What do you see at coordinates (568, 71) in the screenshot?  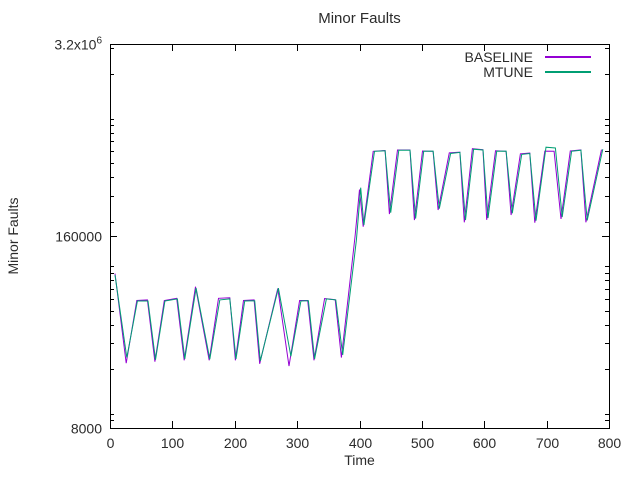 I see `legend-line-sample-mtune` at bounding box center [568, 71].